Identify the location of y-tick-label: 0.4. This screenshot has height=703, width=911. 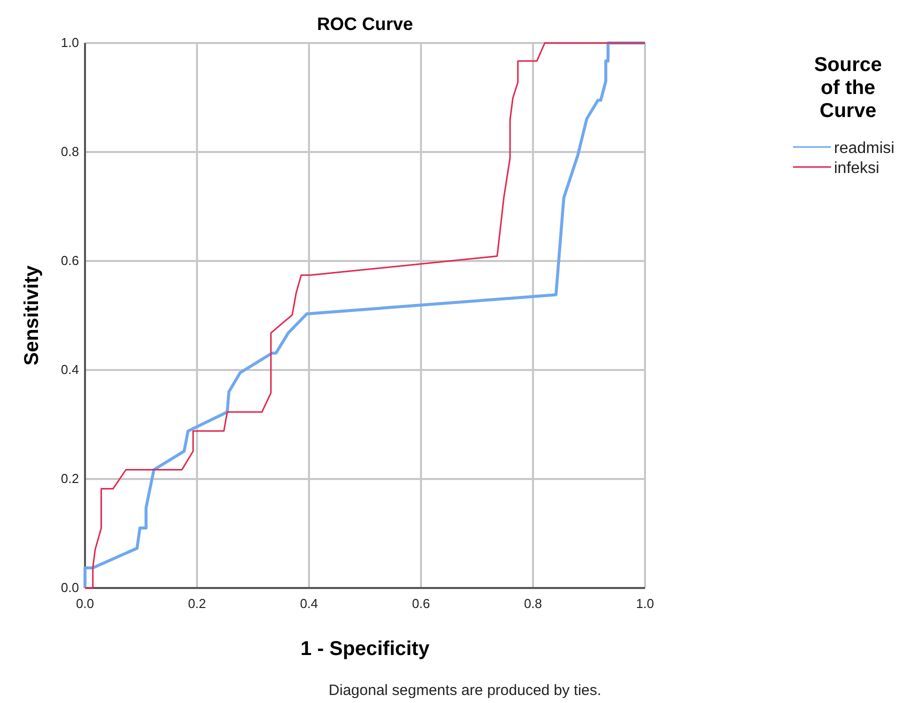
(69, 369).